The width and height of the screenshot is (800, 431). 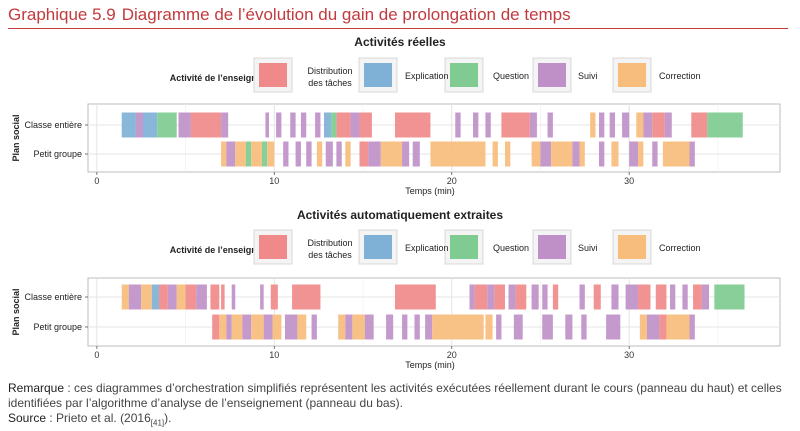 What do you see at coordinates (27, 418) in the screenshot?
I see `source-label: Source` at bounding box center [27, 418].